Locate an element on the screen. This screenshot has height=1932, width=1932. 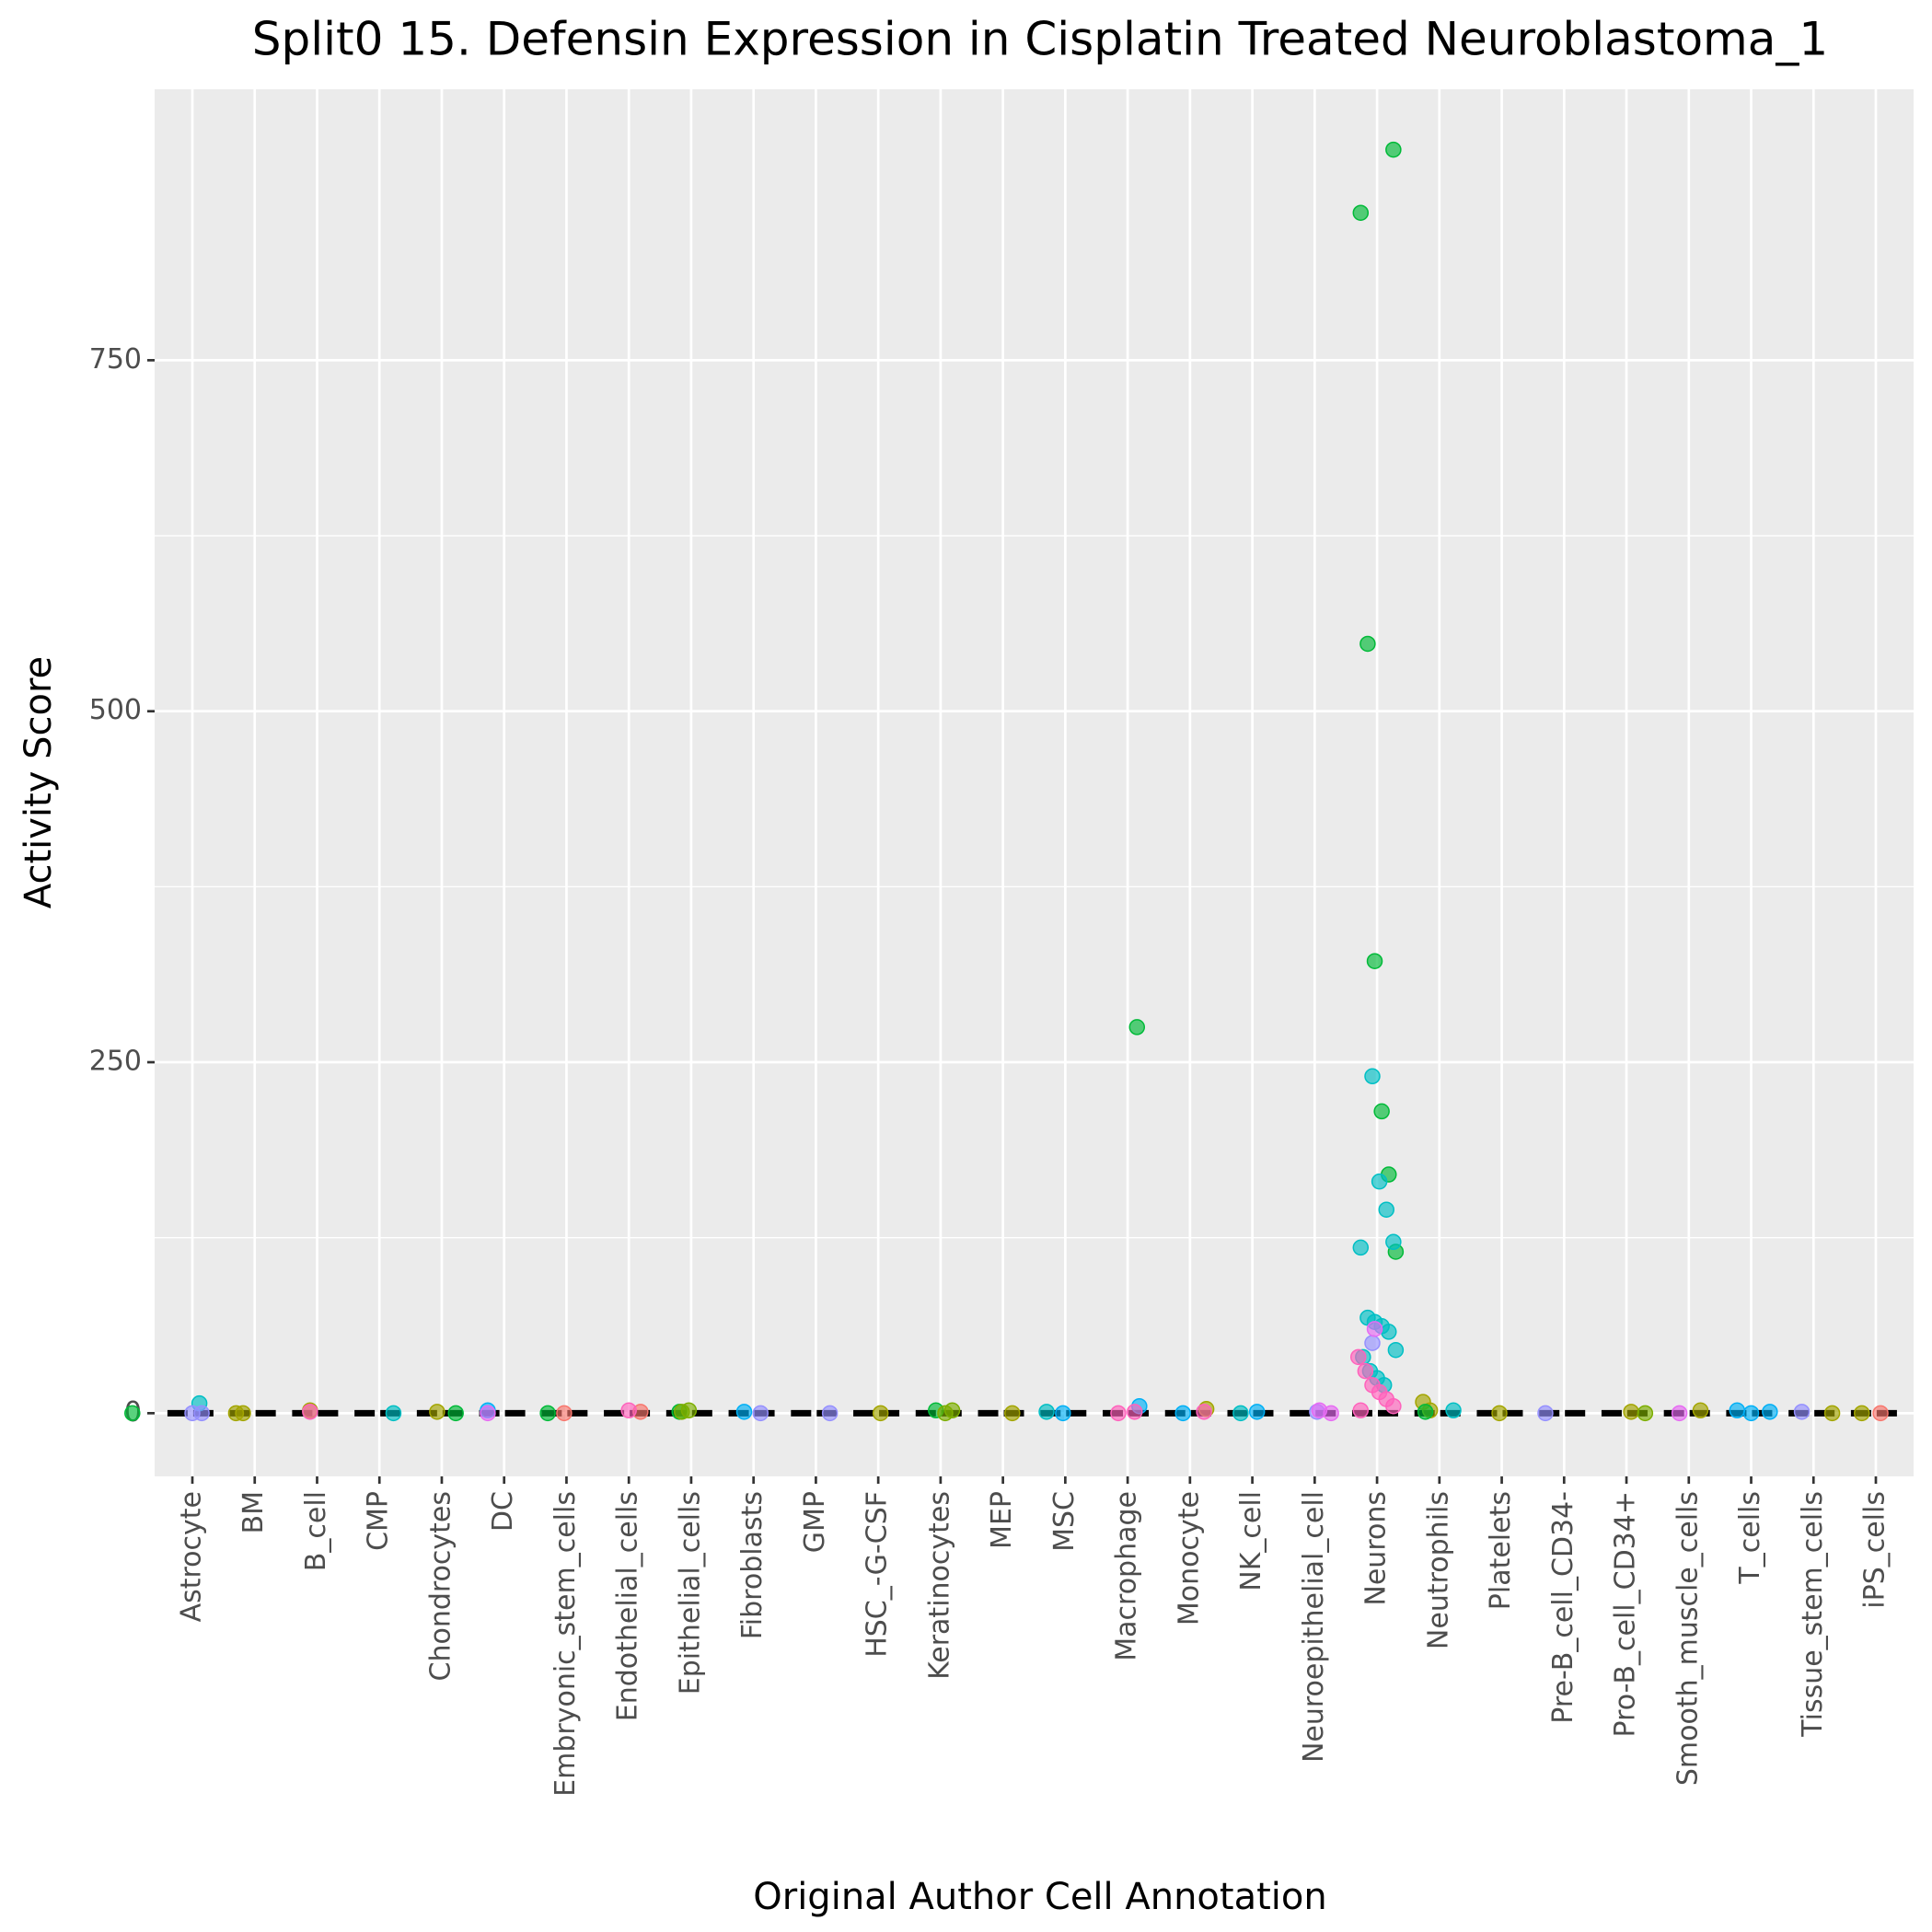
x-tick-label: Pre-B_cell_CD34- is located at coordinates (1563, 1608).